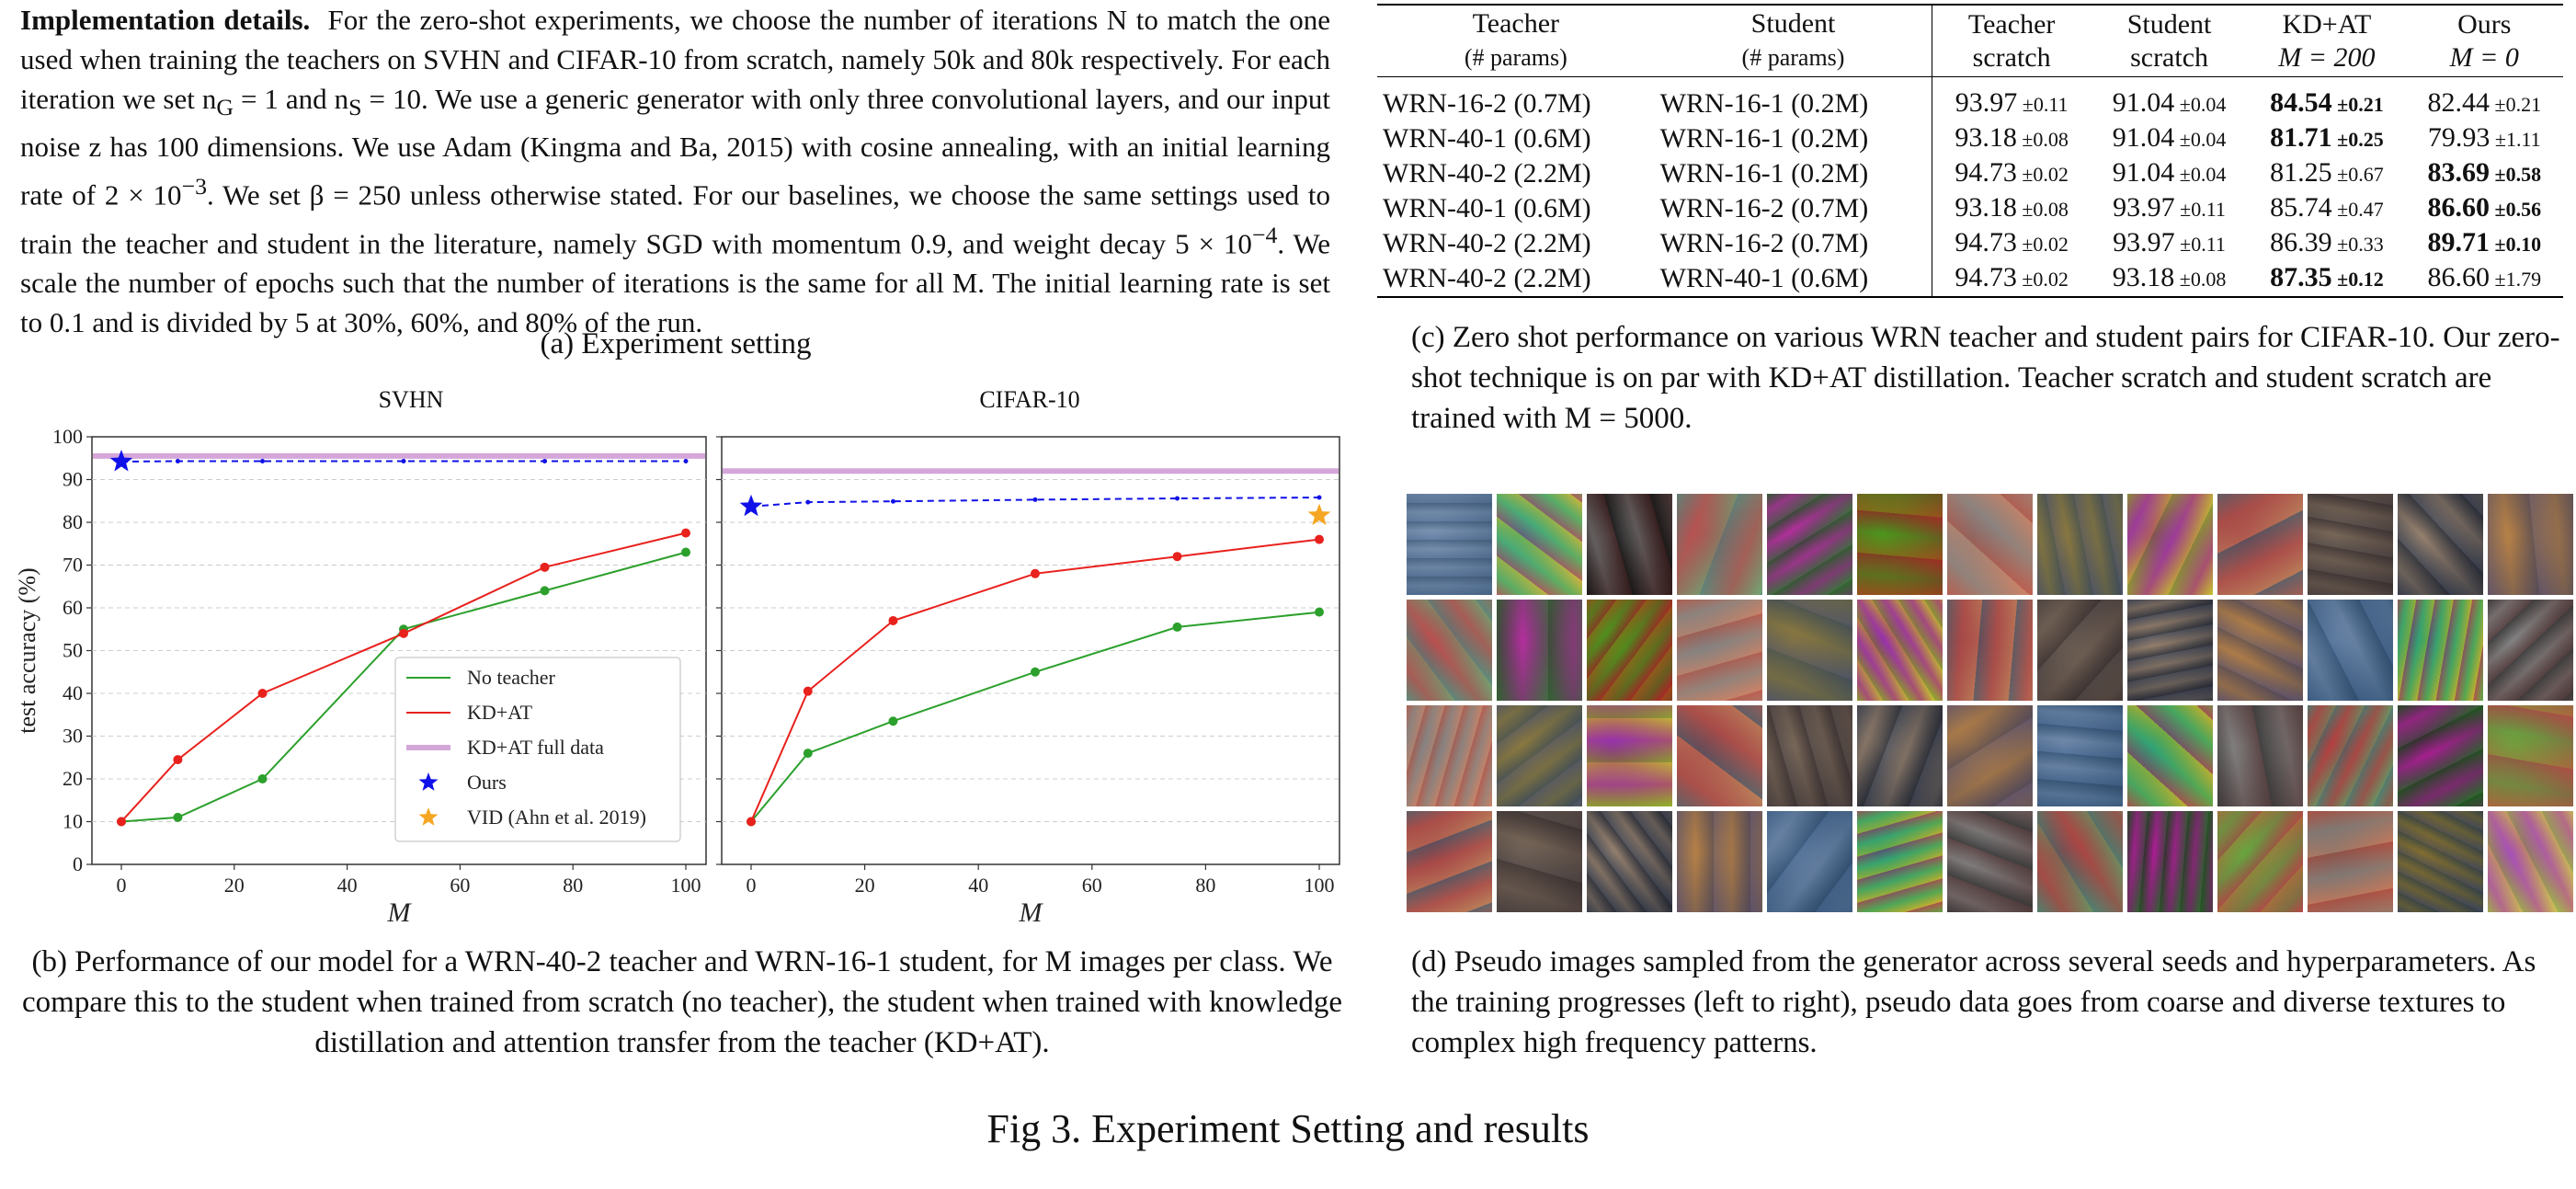  What do you see at coordinates (225, 107) in the screenshot?
I see `ng-subscript: G` at bounding box center [225, 107].